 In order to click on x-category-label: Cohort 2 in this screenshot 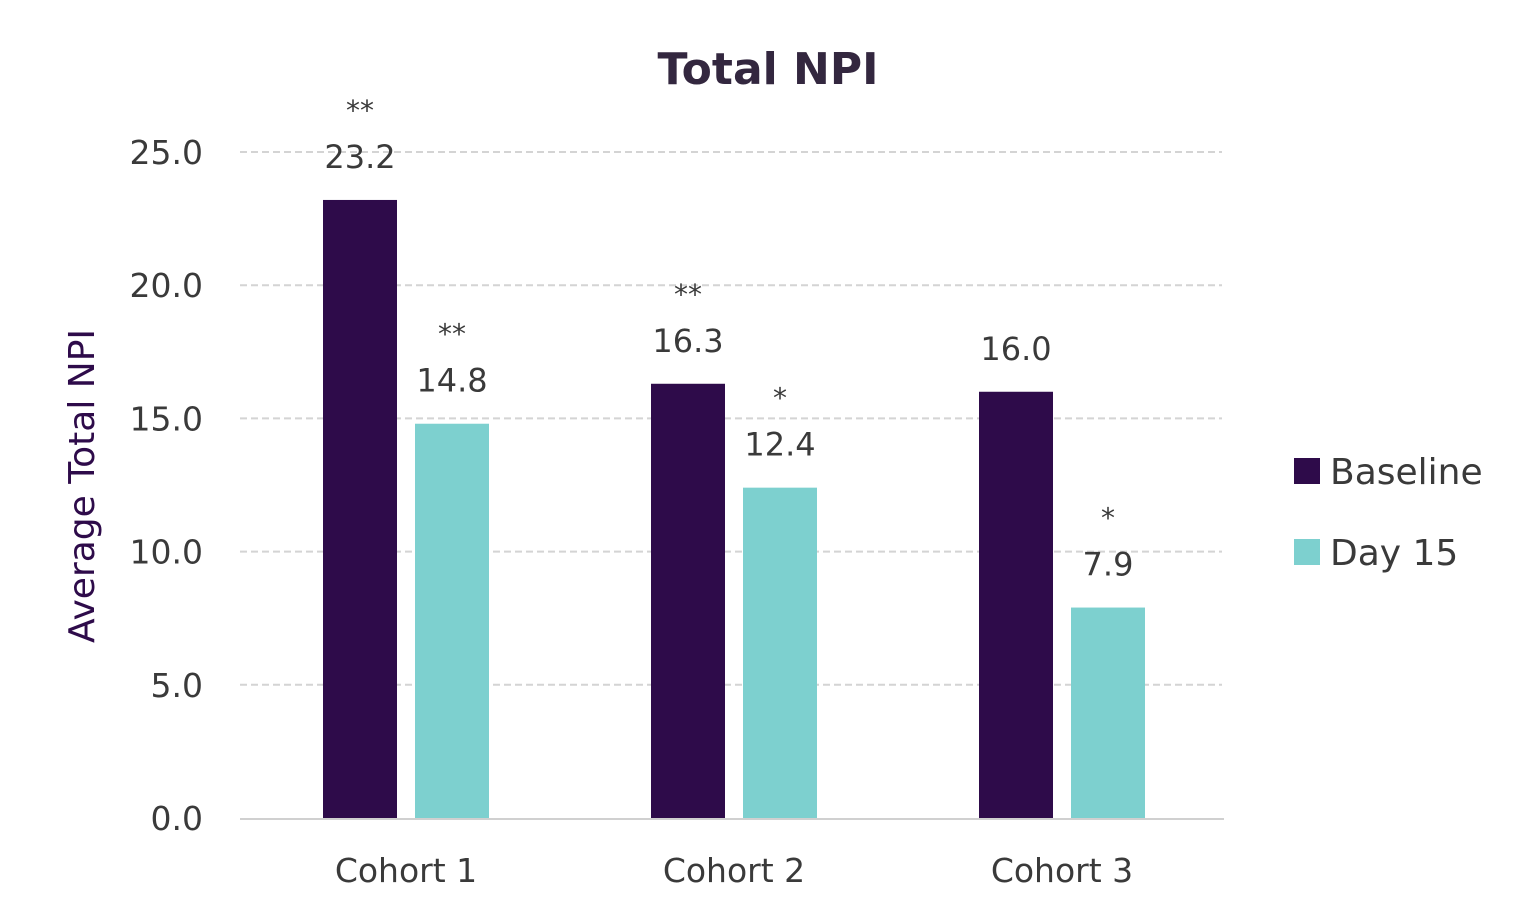, I will do `click(734, 870)`.